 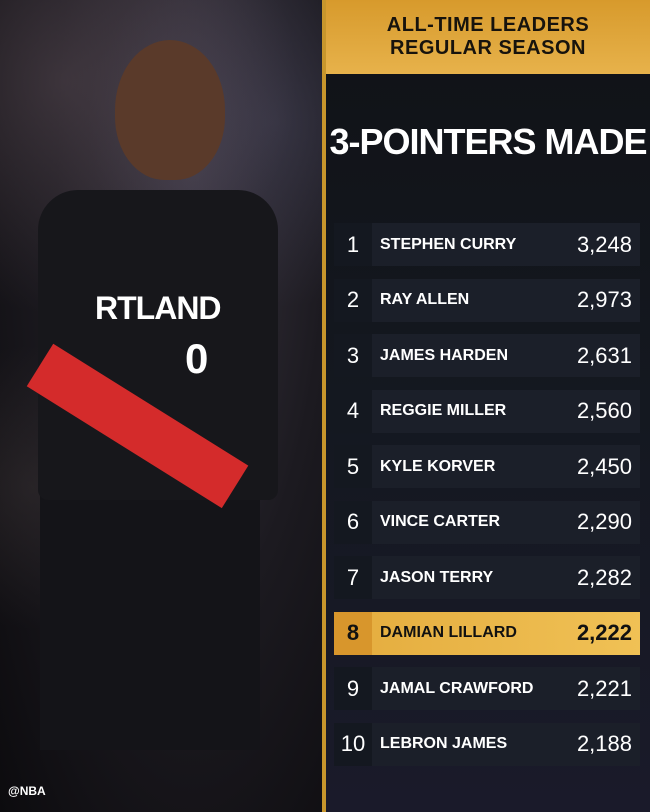 I want to click on threes-made: 2,282, so click(x=604, y=577).